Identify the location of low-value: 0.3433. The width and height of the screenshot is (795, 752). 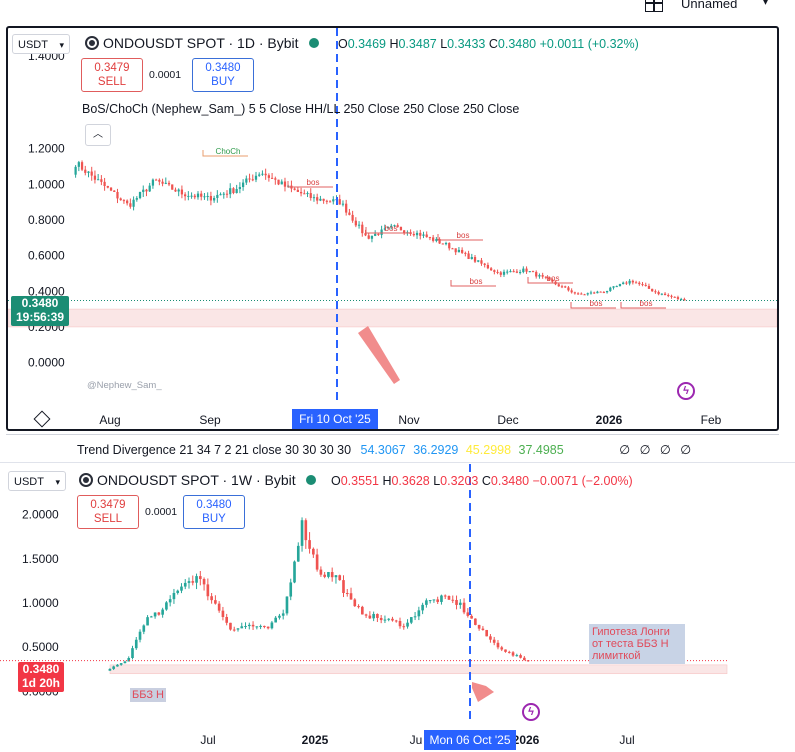
(466, 44).